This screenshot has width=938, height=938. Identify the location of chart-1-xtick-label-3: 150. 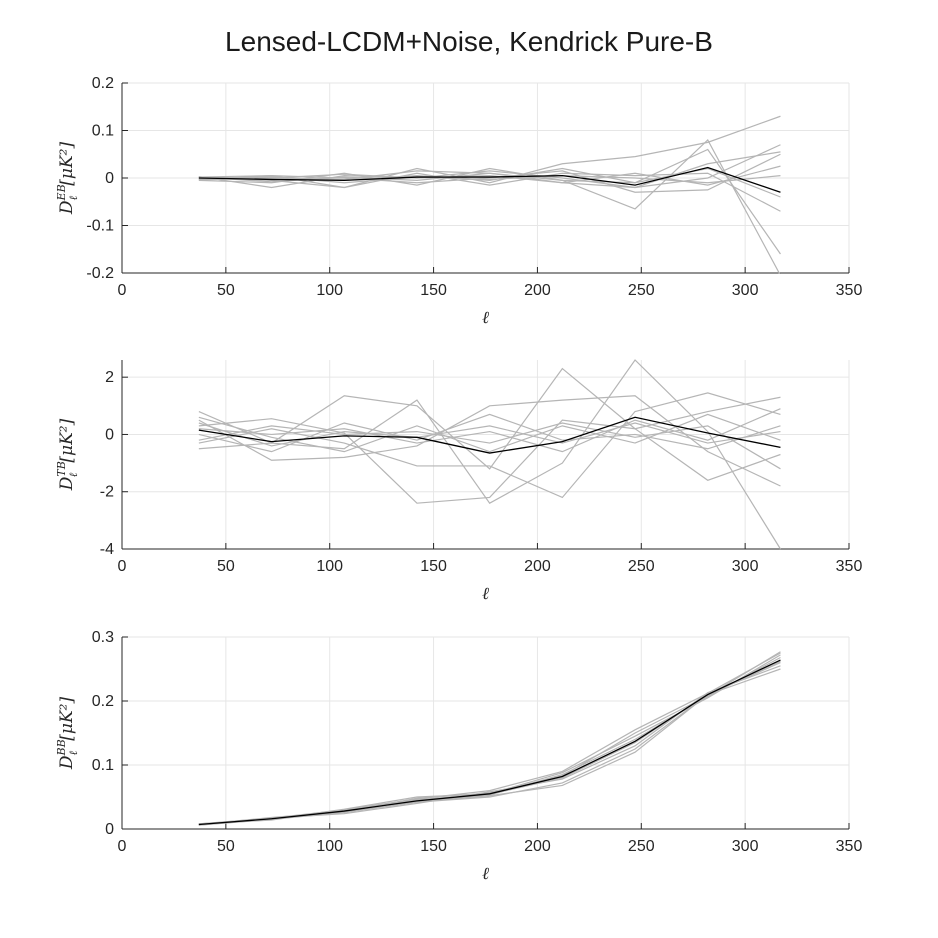
(433, 566).